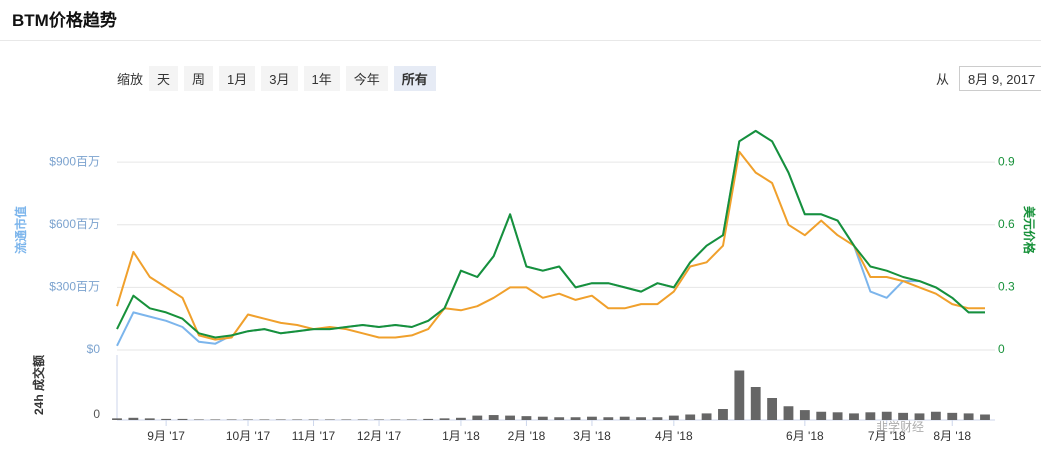 Image resolution: width=1041 pixels, height=468 pixels. What do you see at coordinates (379, 436) in the screenshot?
I see `x-tick-label: 12月 '17` at bounding box center [379, 436].